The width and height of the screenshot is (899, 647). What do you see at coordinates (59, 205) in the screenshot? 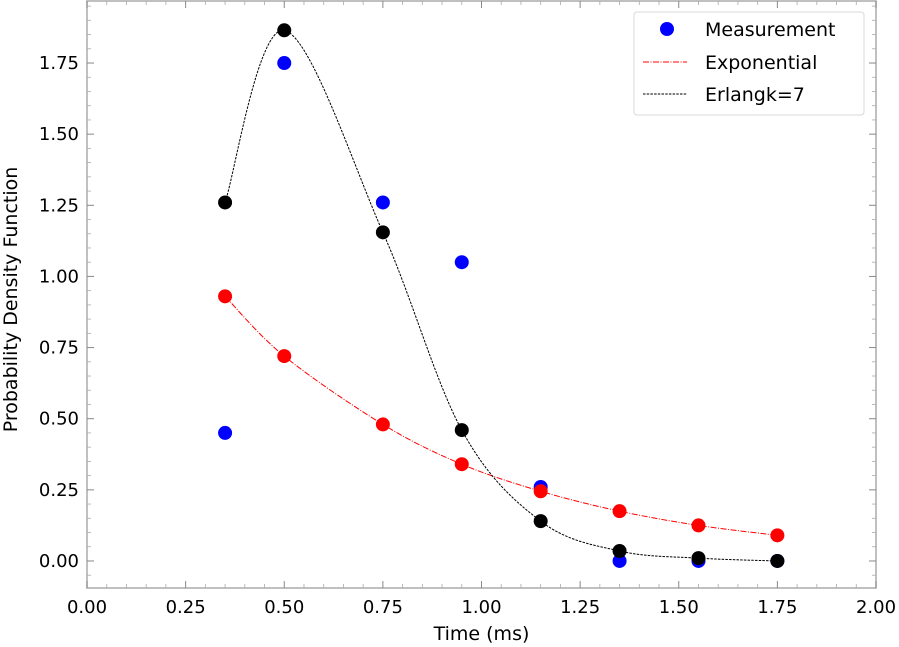
I see `y-tick-label: 1.25` at bounding box center [59, 205].